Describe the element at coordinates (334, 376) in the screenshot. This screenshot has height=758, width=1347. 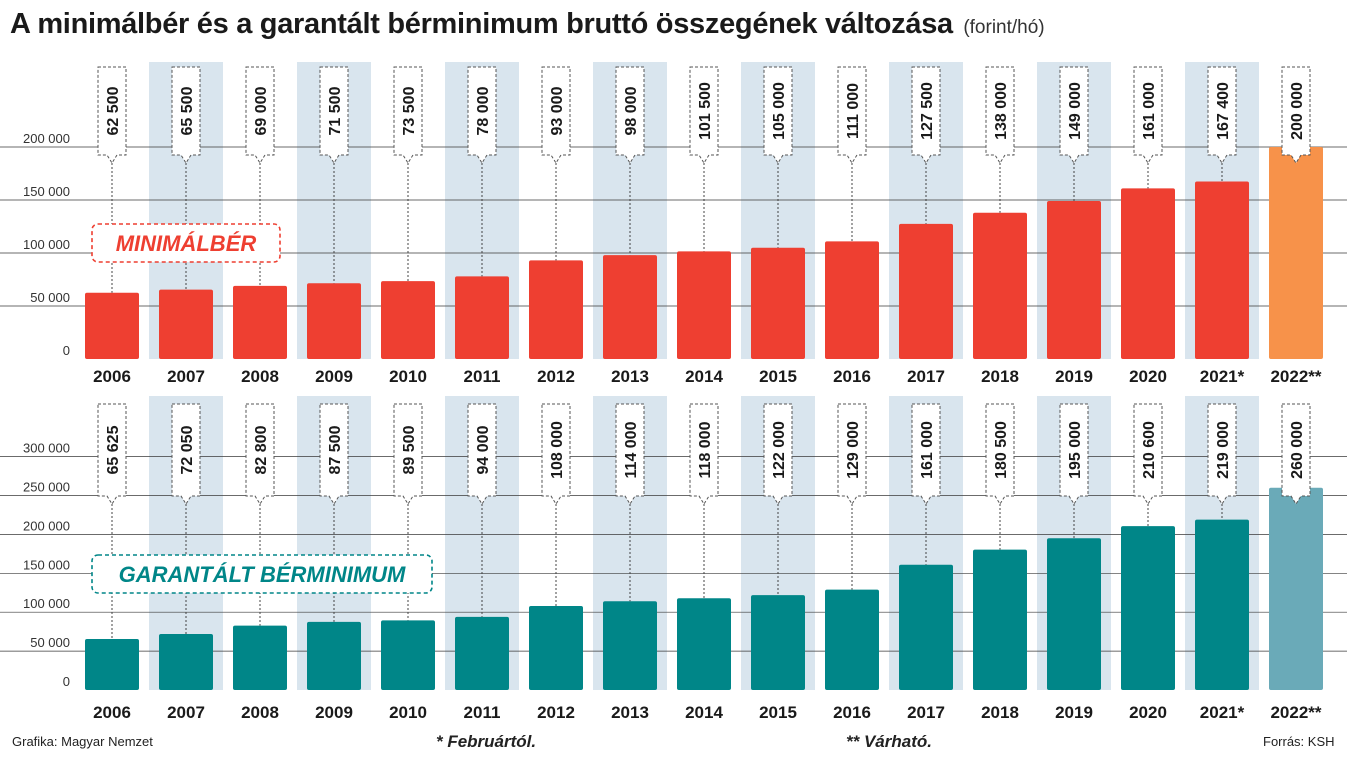
I see `x-tick-label: 2009` at that location.